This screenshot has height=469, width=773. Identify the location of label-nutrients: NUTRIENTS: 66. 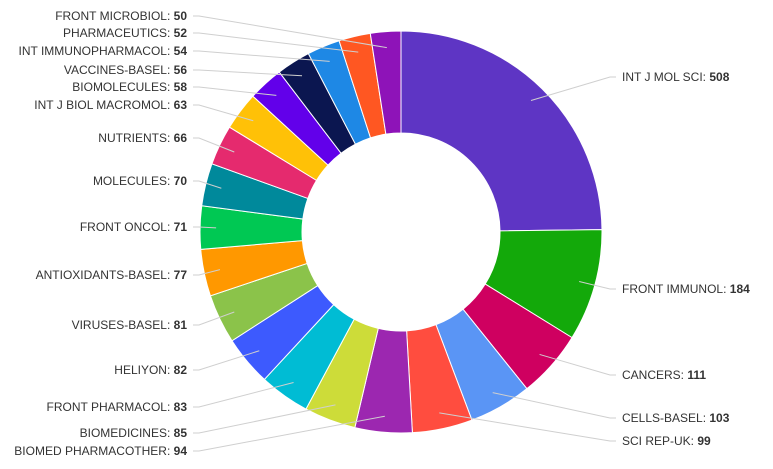
(142, 138).